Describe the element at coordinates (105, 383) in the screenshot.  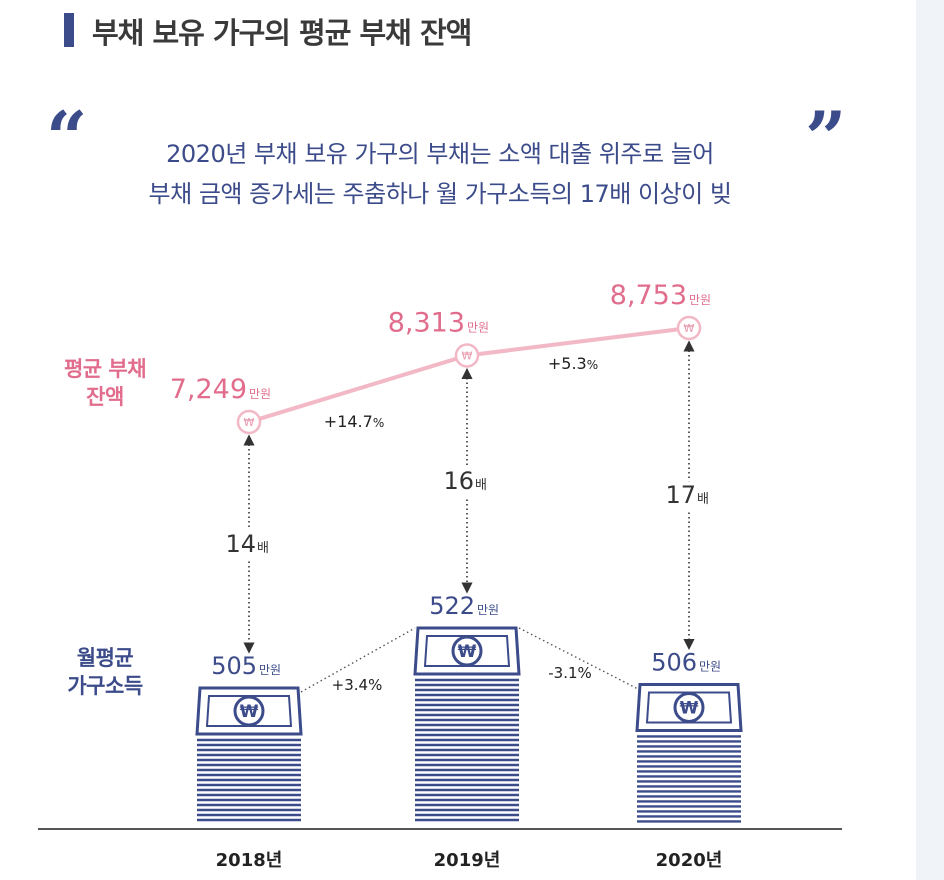
I see `debt-series-label: 평균 부채 잔액` at that location.